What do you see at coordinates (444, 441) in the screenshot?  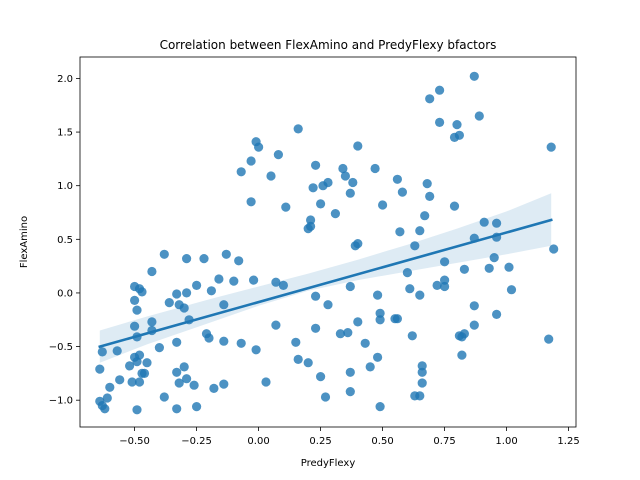 I see `x-tick-label: 0.75` at bounding box center [444, 441].